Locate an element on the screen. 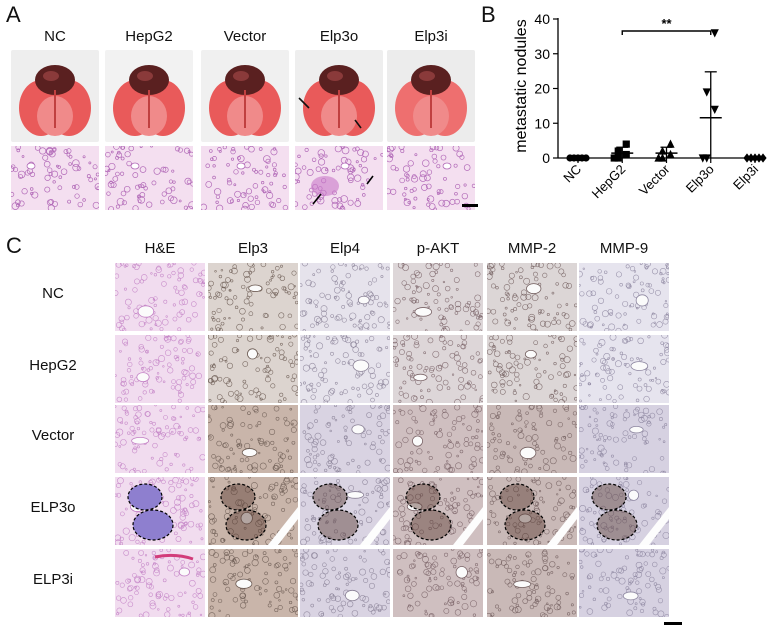 The height and width of the screenshot is (630, 775). x-tick-label-vector: Vector is located at coordinates (654, 179).